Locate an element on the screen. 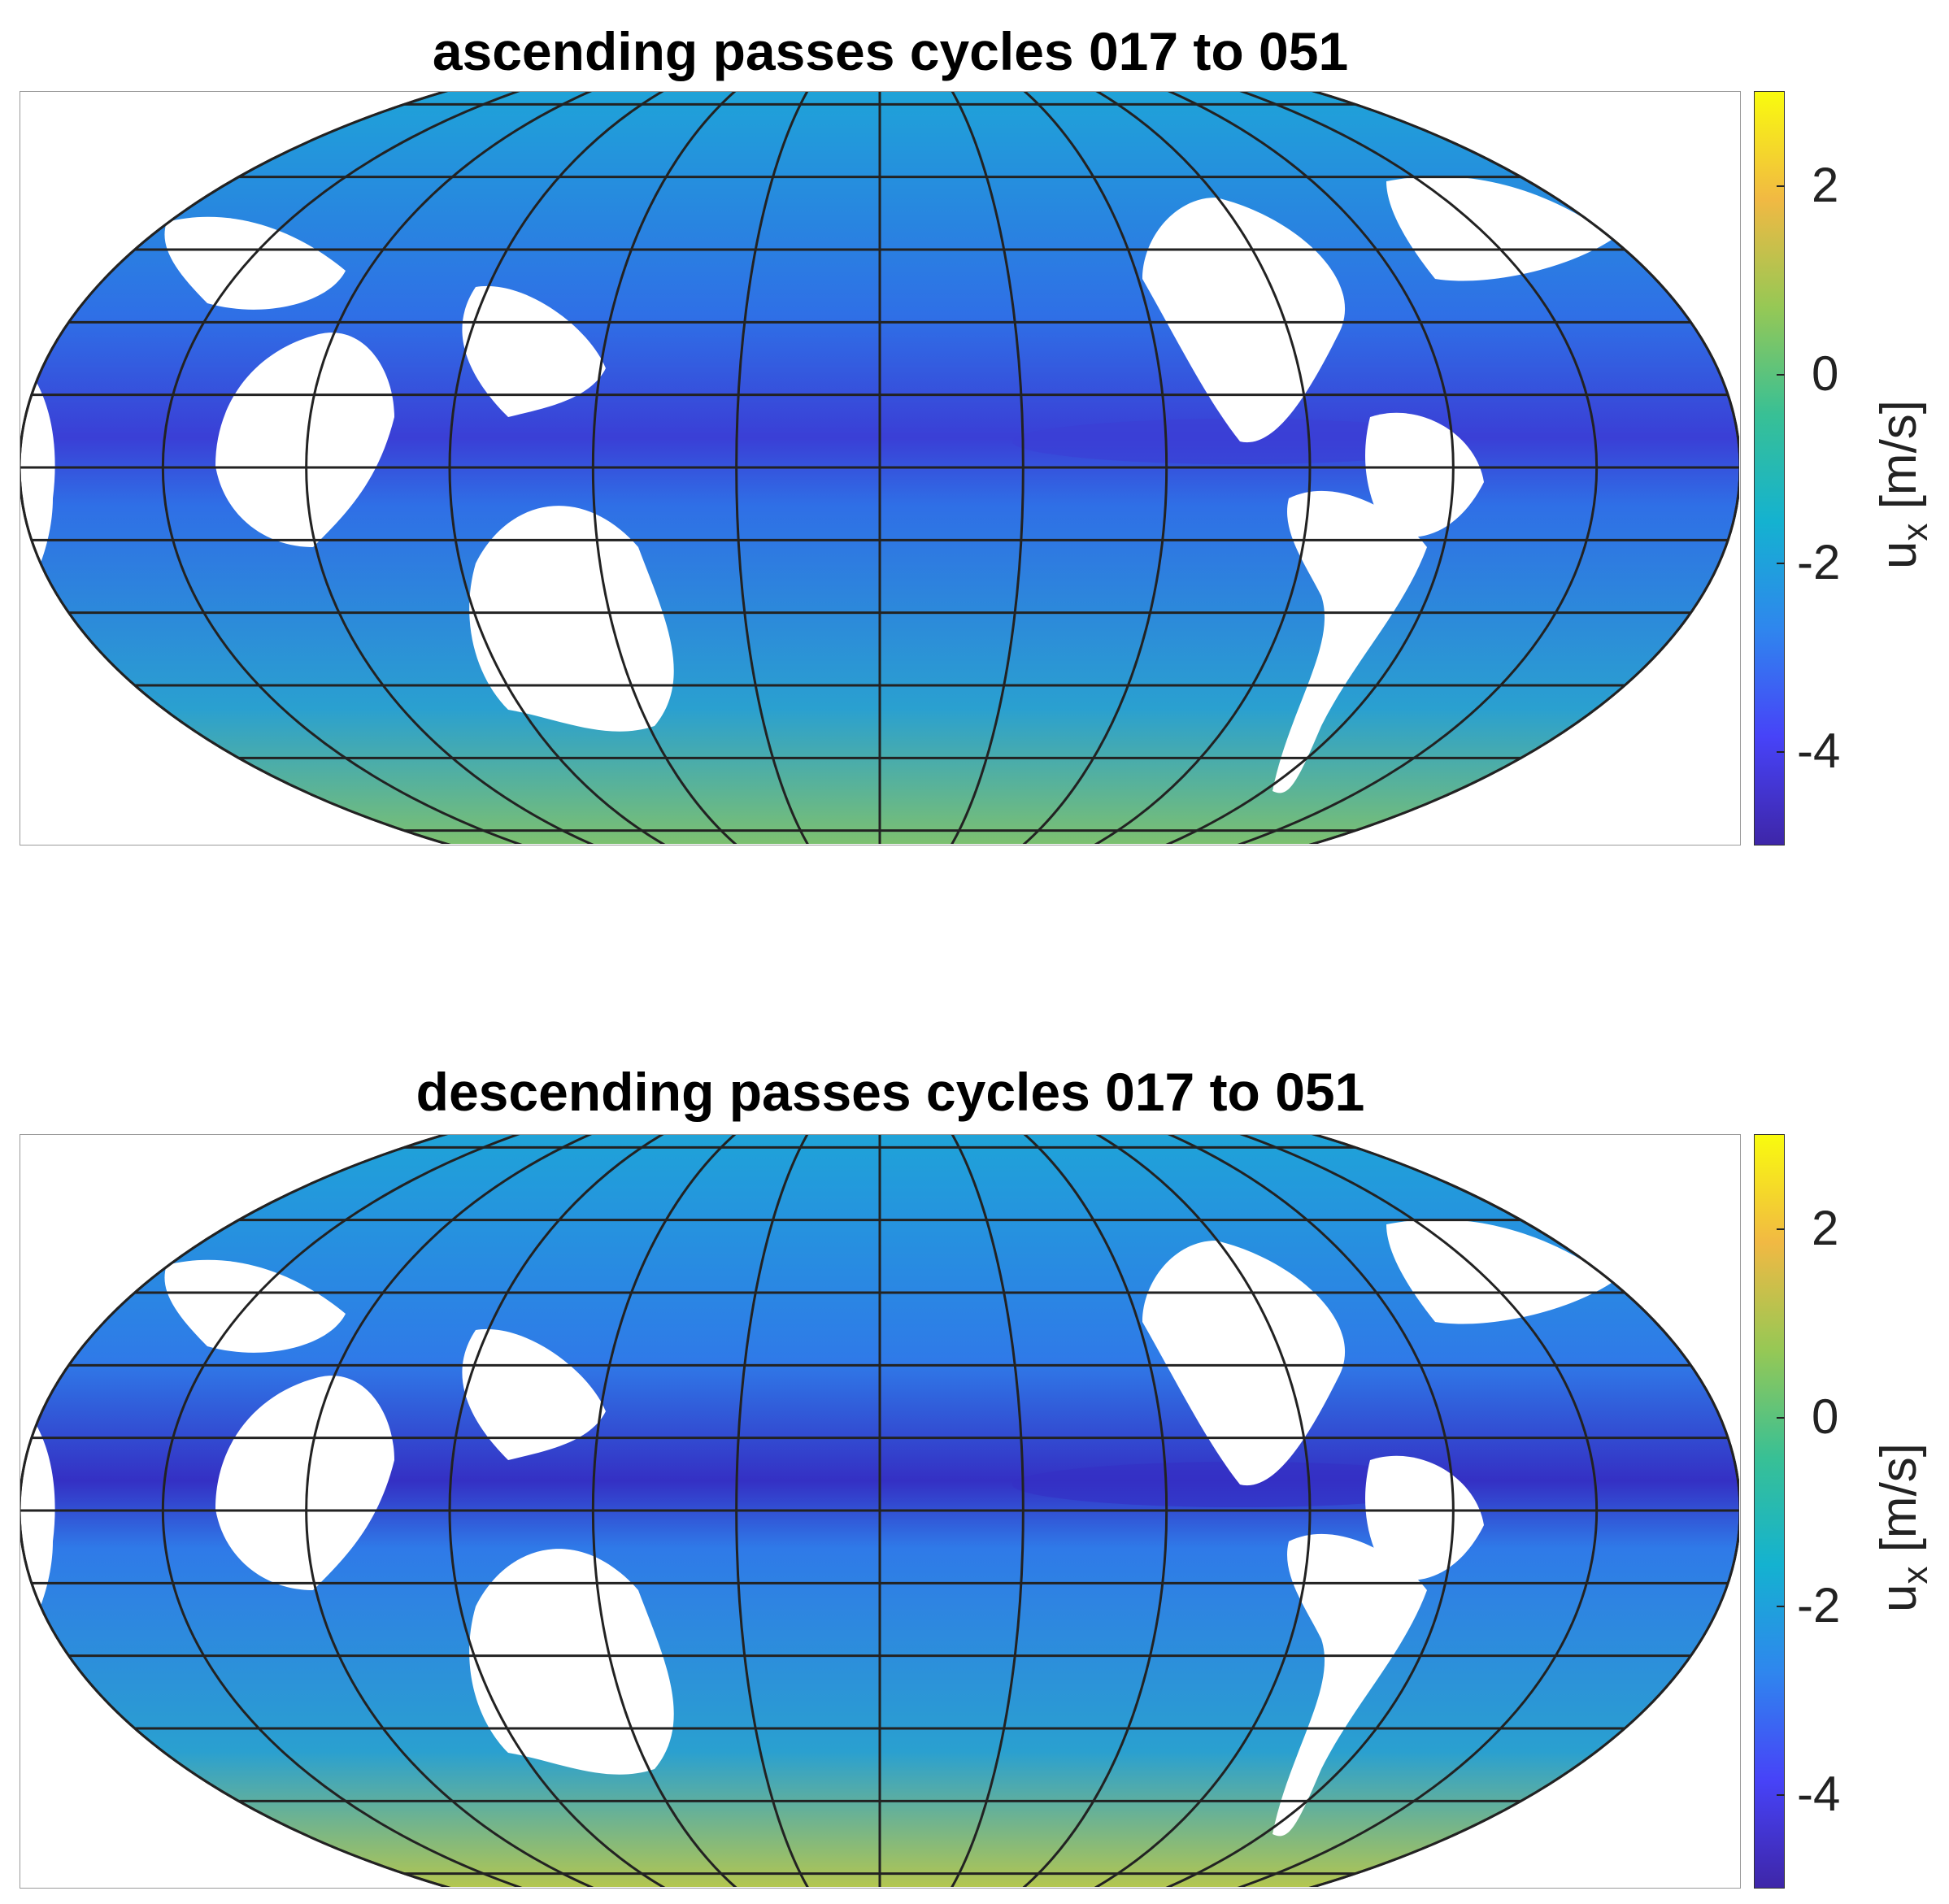 This screenshot has width=1949, height=1904. panel-2-colorbar-label: ux [m/s] is located at coordinates (1903, 1527).